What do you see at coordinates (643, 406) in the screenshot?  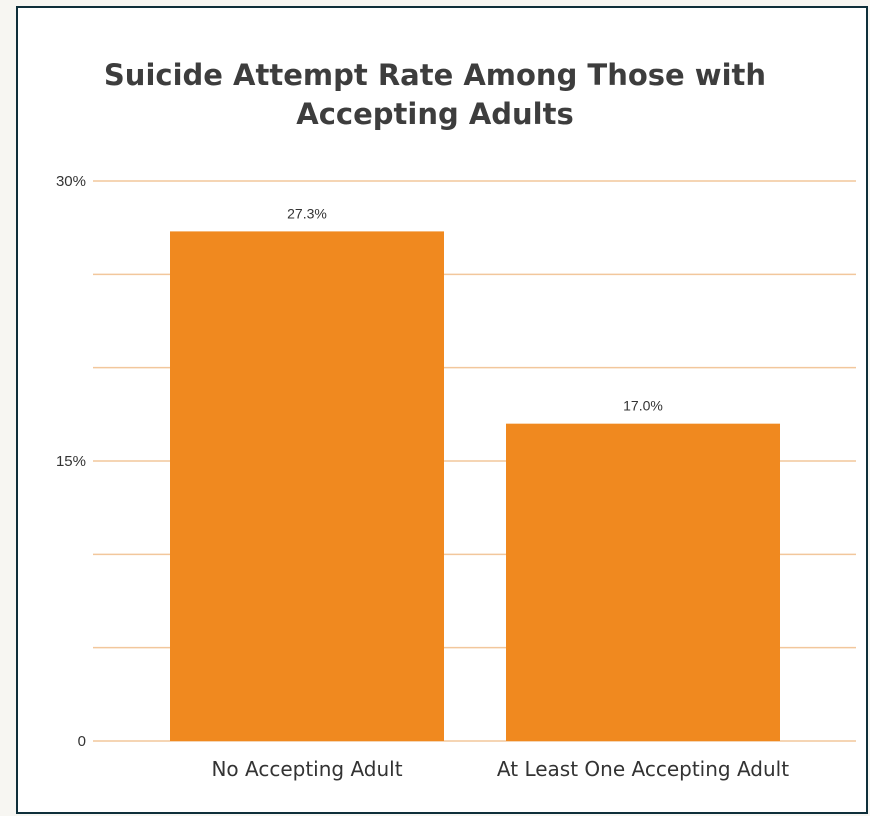 I see `data-label: 17.0%` at bounding box center [643, 406].